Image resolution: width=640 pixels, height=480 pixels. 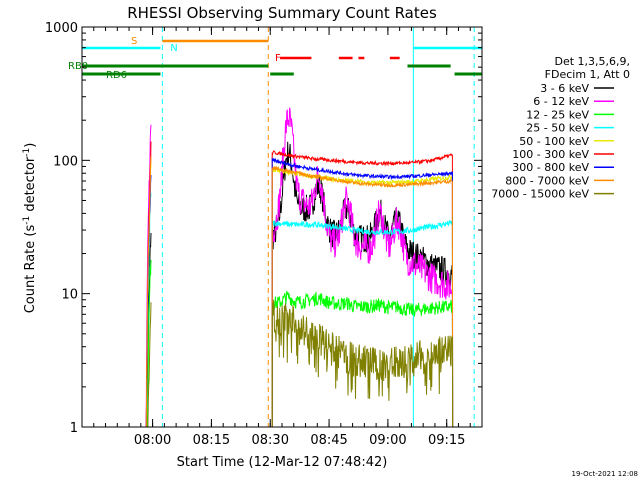 What do you see at coordinates (61, 28) in the screenshot?
I see `y-tick-label: 1000` at bounding box center [61, 28].